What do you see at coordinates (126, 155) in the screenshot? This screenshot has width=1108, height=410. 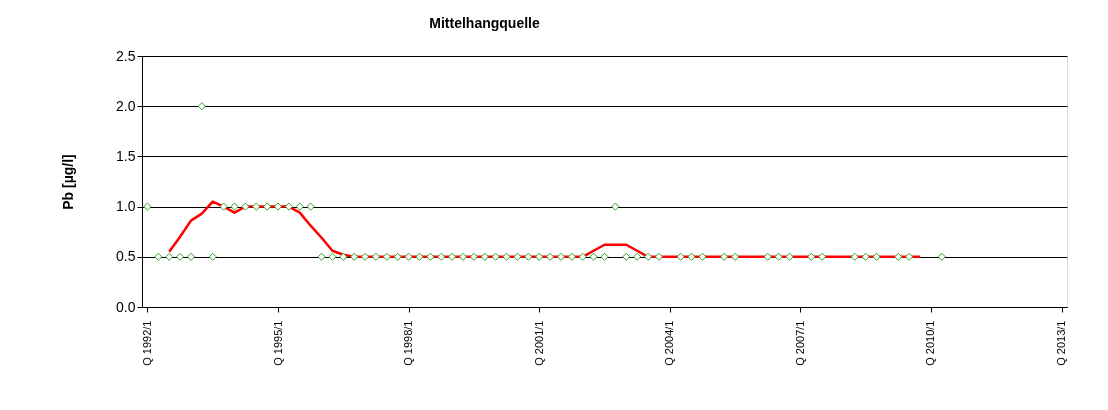 I see `y-tick-label: 1.5` at bounding box center [126, 155].